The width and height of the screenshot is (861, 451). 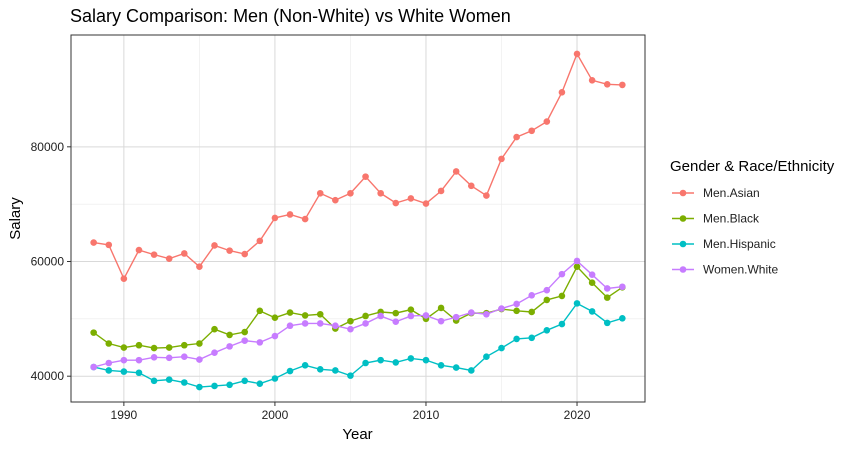 What do you see at coordinates (577, 415) in the screenshot?
I see `x-tick-label: 2020` at bounding box center [577, 415].